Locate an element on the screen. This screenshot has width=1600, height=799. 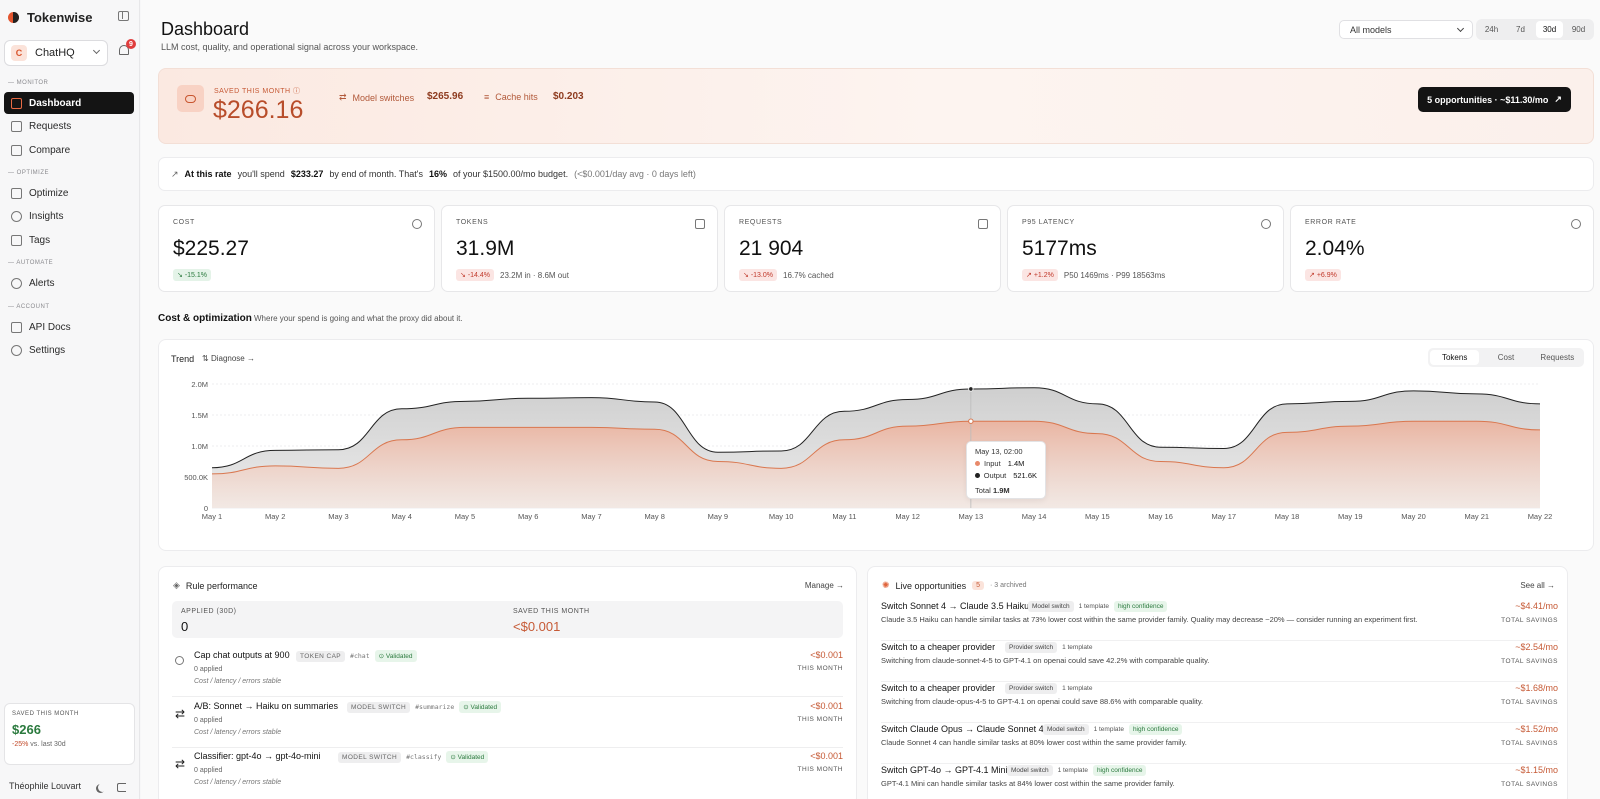
metric-tokens-button: Tokens is located at coordinates (1455, 357).